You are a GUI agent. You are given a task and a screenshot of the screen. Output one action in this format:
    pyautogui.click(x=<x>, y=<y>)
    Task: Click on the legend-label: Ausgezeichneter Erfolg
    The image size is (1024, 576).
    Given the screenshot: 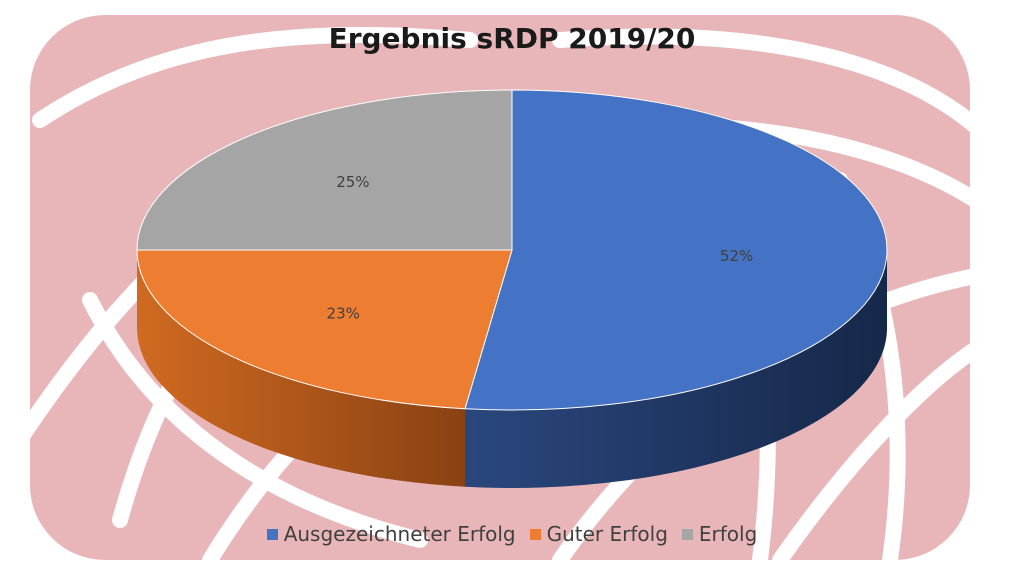 What is the action you would take?
    pyautogui.click(x=399, y=534)
    